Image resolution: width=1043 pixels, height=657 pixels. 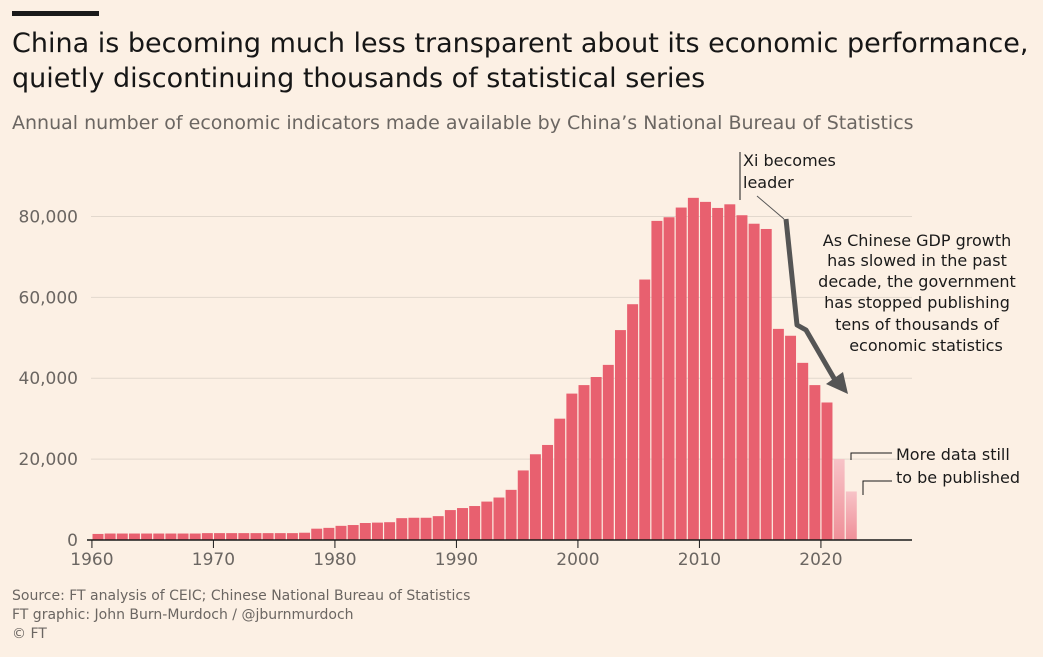 I want to click on y-tick-label: 0, so click(x=72, y=541).